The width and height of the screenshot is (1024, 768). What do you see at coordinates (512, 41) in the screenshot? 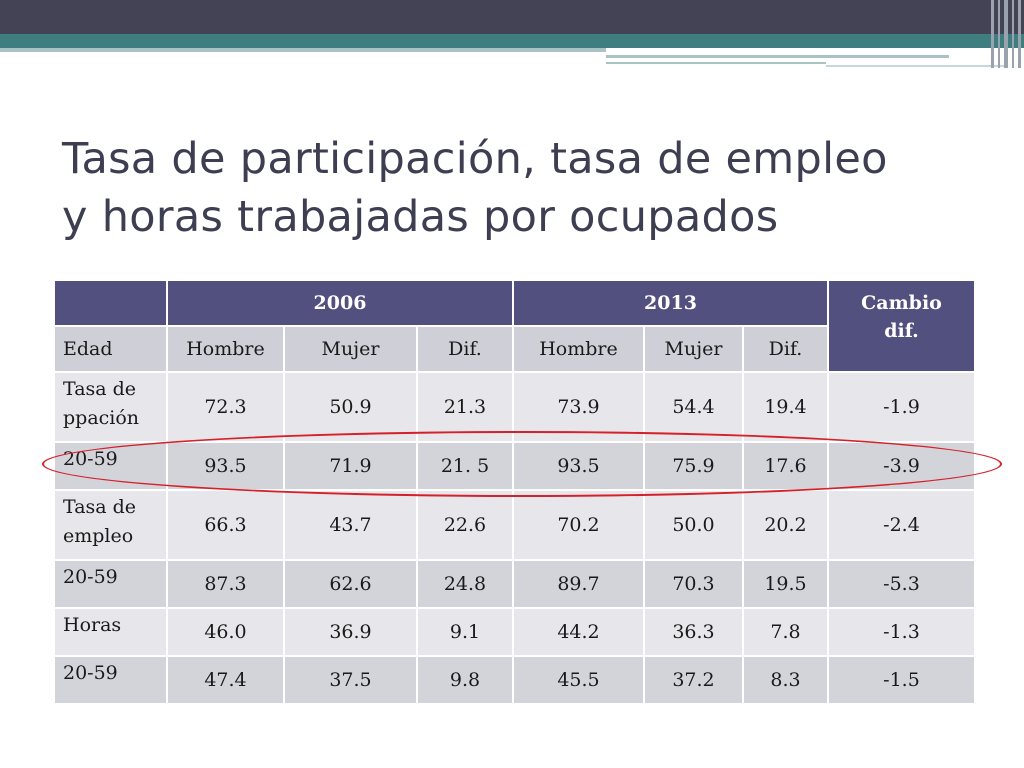
I see `top-banner-accent` at bounding box center [512, 41].